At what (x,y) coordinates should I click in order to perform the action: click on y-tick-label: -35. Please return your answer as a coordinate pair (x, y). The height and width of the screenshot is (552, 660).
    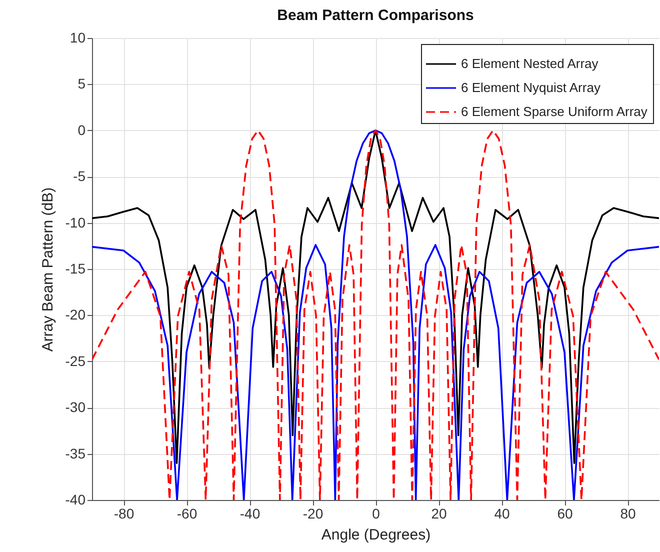
    Looking at the image, I should click on (75, 453).